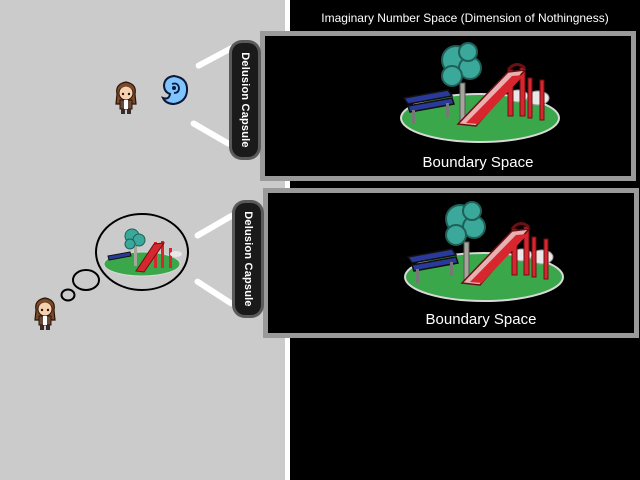 This screenshot has width=640, height=480. I want to click on blue-spirit-icon, so click(175, 90).